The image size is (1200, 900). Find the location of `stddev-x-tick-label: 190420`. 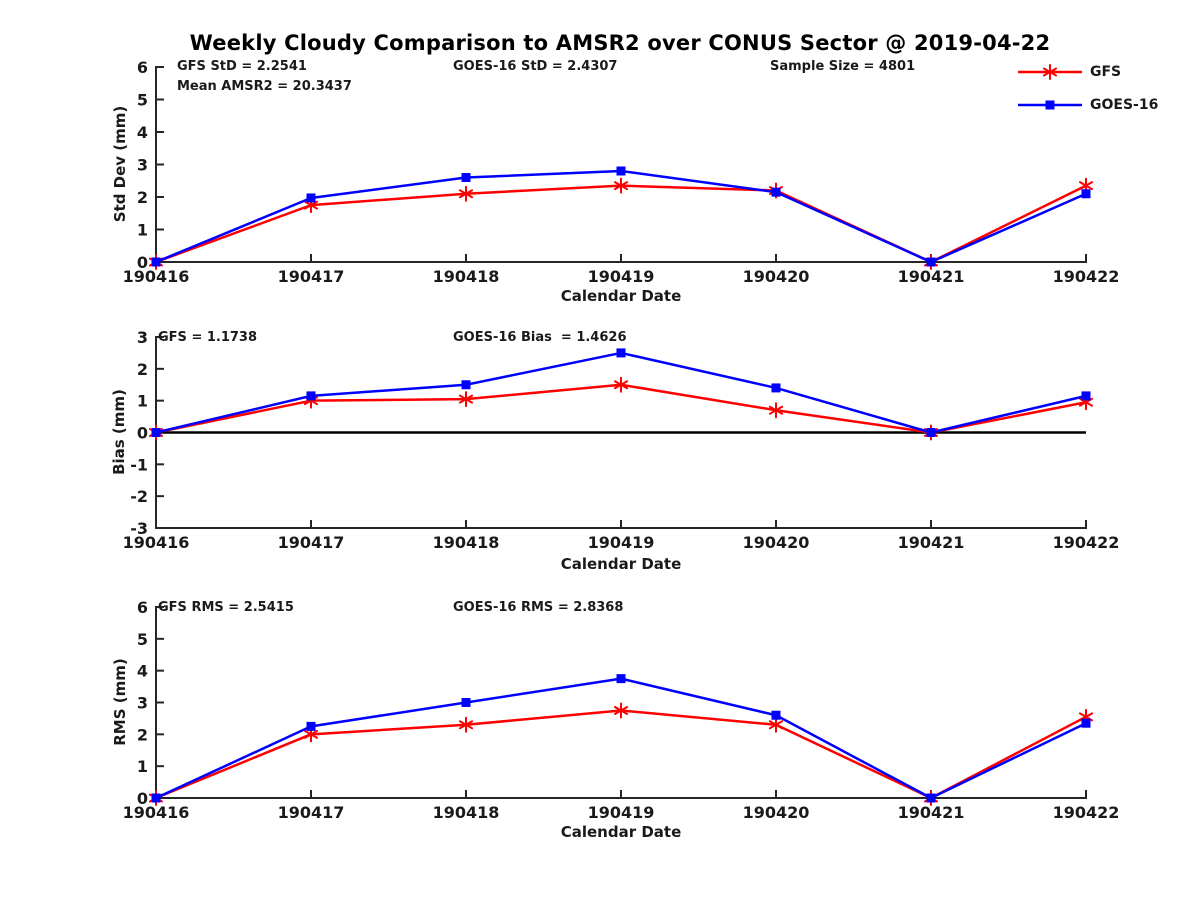

stddev-x-tick-label: 190420 is located at coordinates (776, 276).